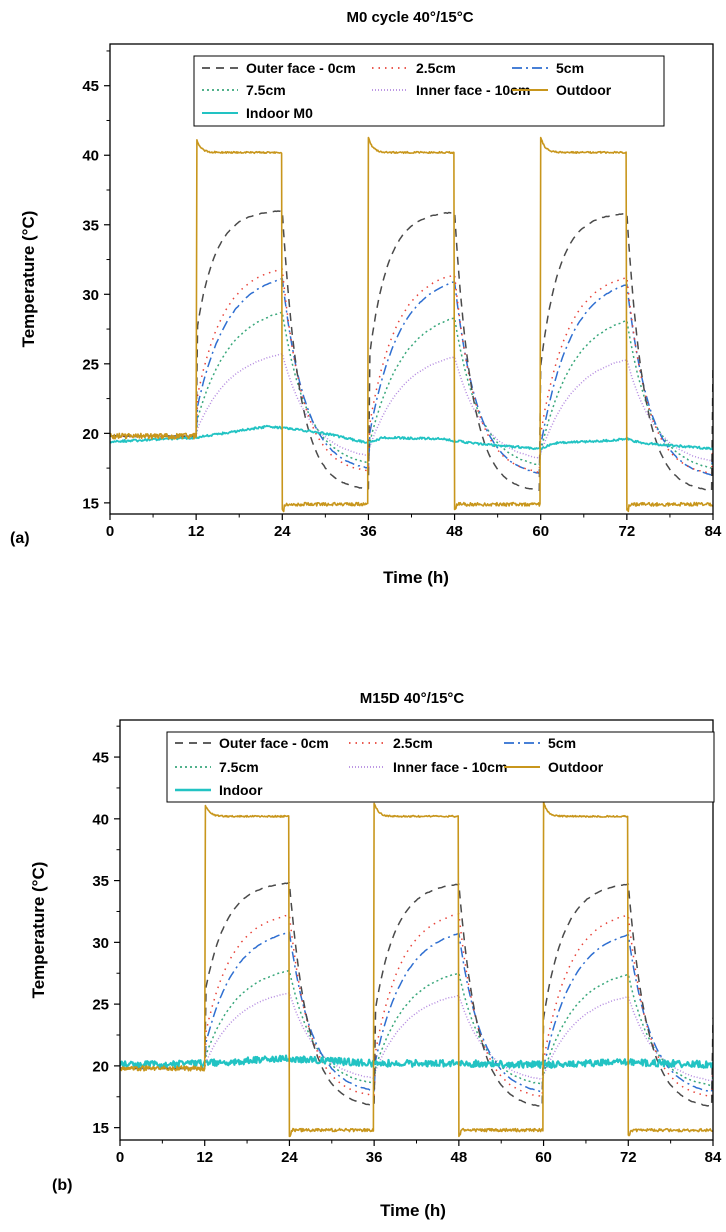  What do you see at coordinates (279, 113) in the screenshot?
I see `legend-label: Indoor M0` at bounding box center [279, 113].